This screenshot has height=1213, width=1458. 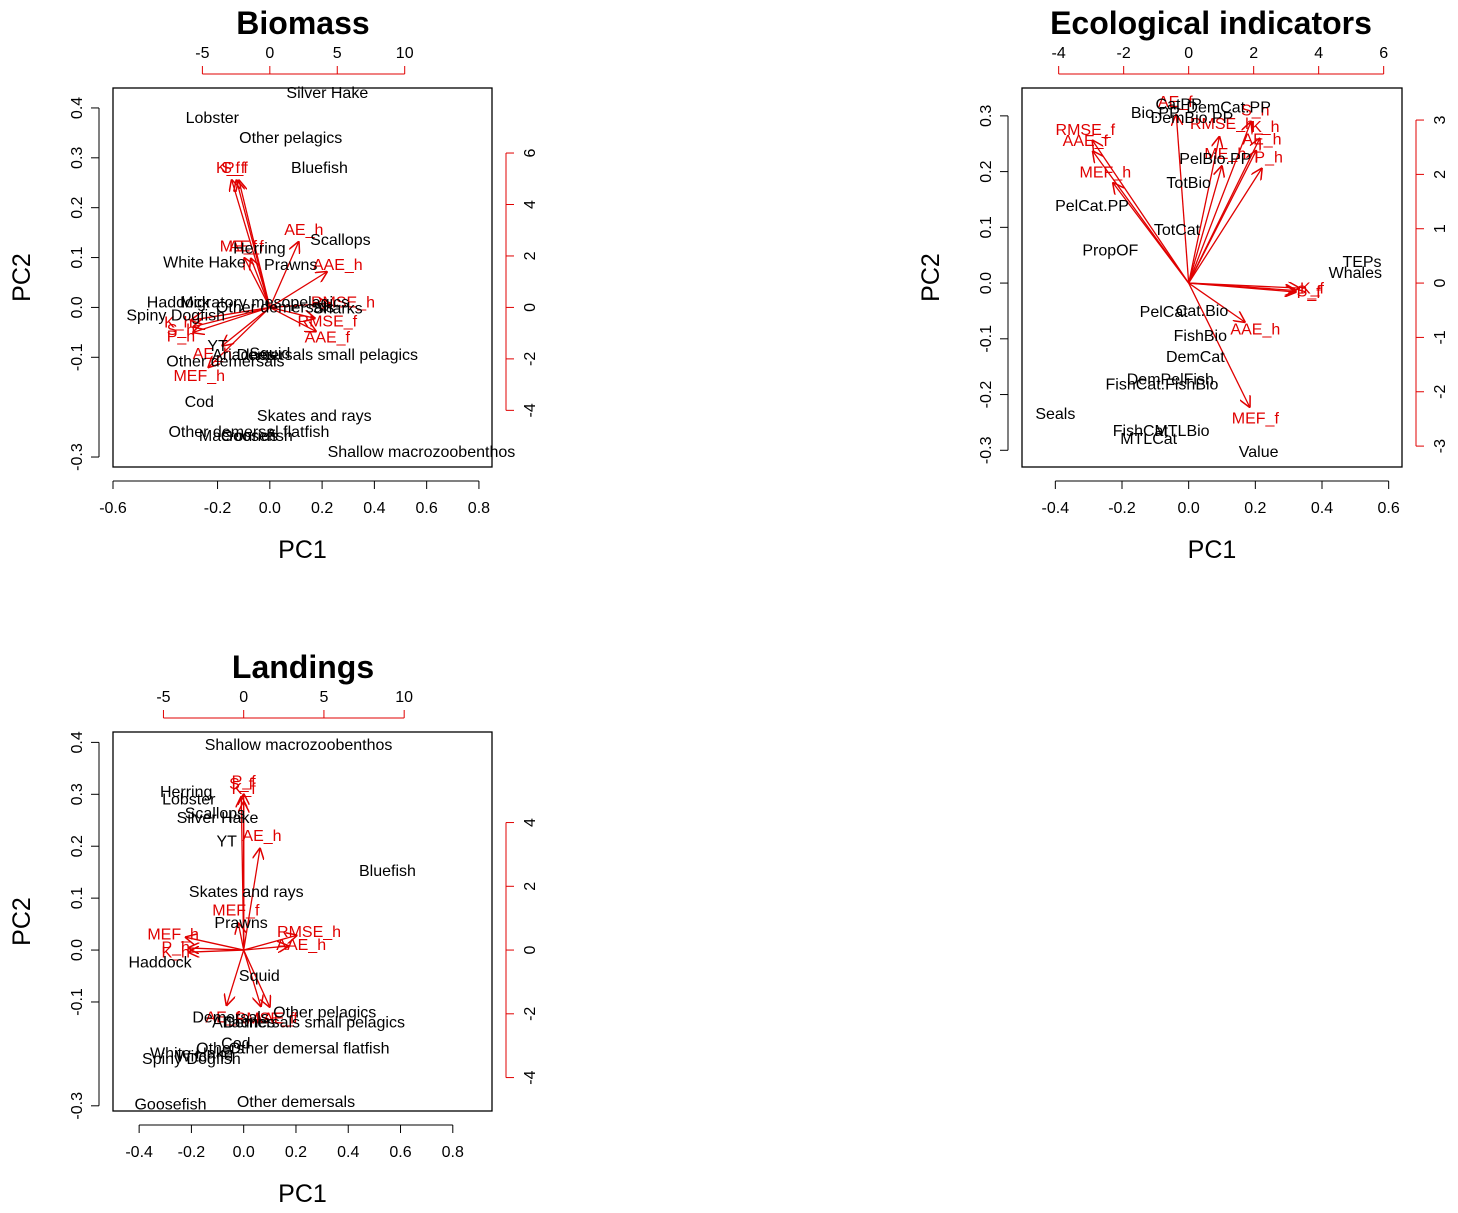 I want to click on score-label: Silver Hake, so click(x=218, y=818).